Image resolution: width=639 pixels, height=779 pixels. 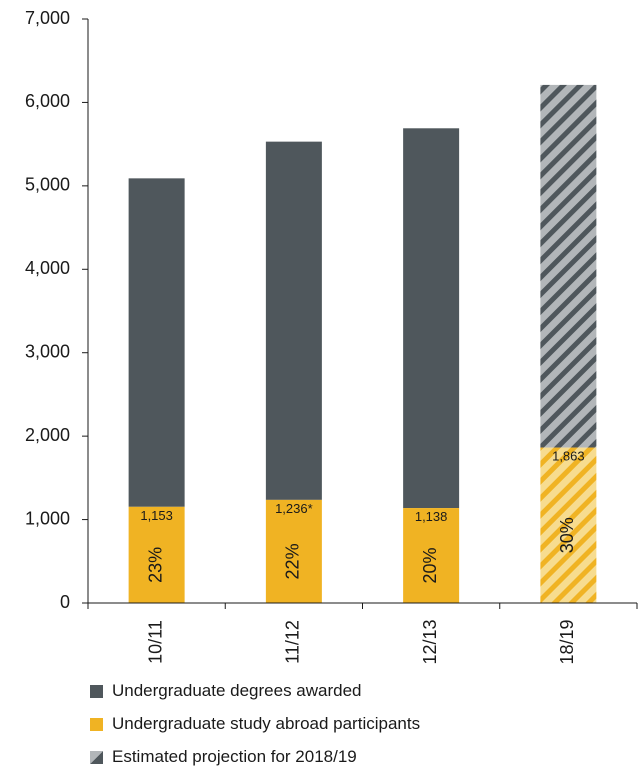 What do you see at coordinates (47, 351) in the screenshot?
I see `y-tick-label-3: 3,000` at bounding box center [47, 351].